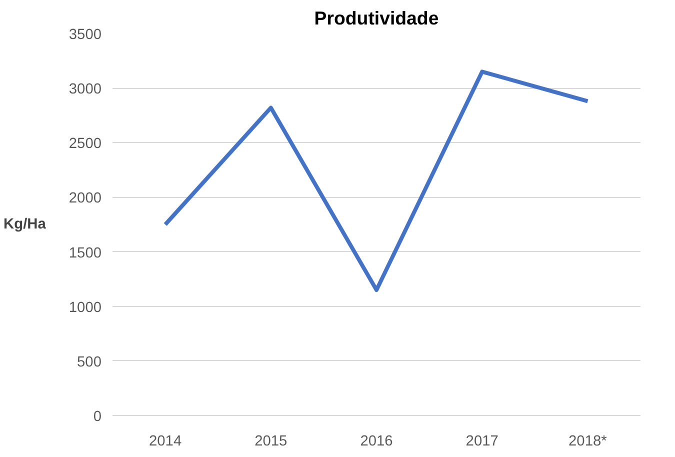  I want to click on y-tick-label: 500, so click(89, 362).